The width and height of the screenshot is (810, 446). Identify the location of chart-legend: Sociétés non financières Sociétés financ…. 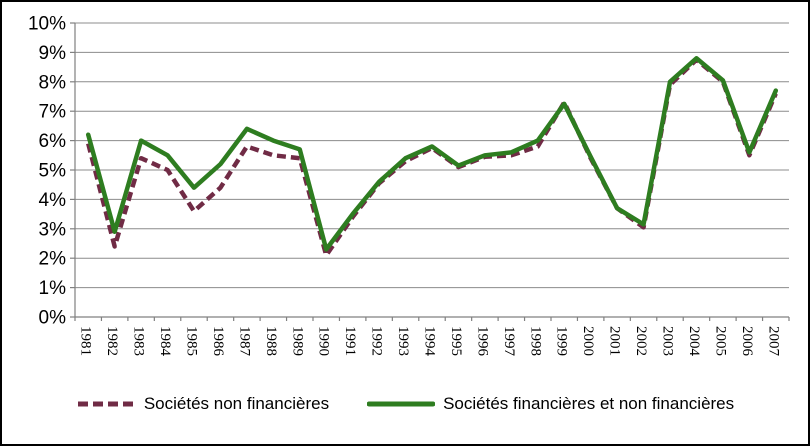
(405, 404).